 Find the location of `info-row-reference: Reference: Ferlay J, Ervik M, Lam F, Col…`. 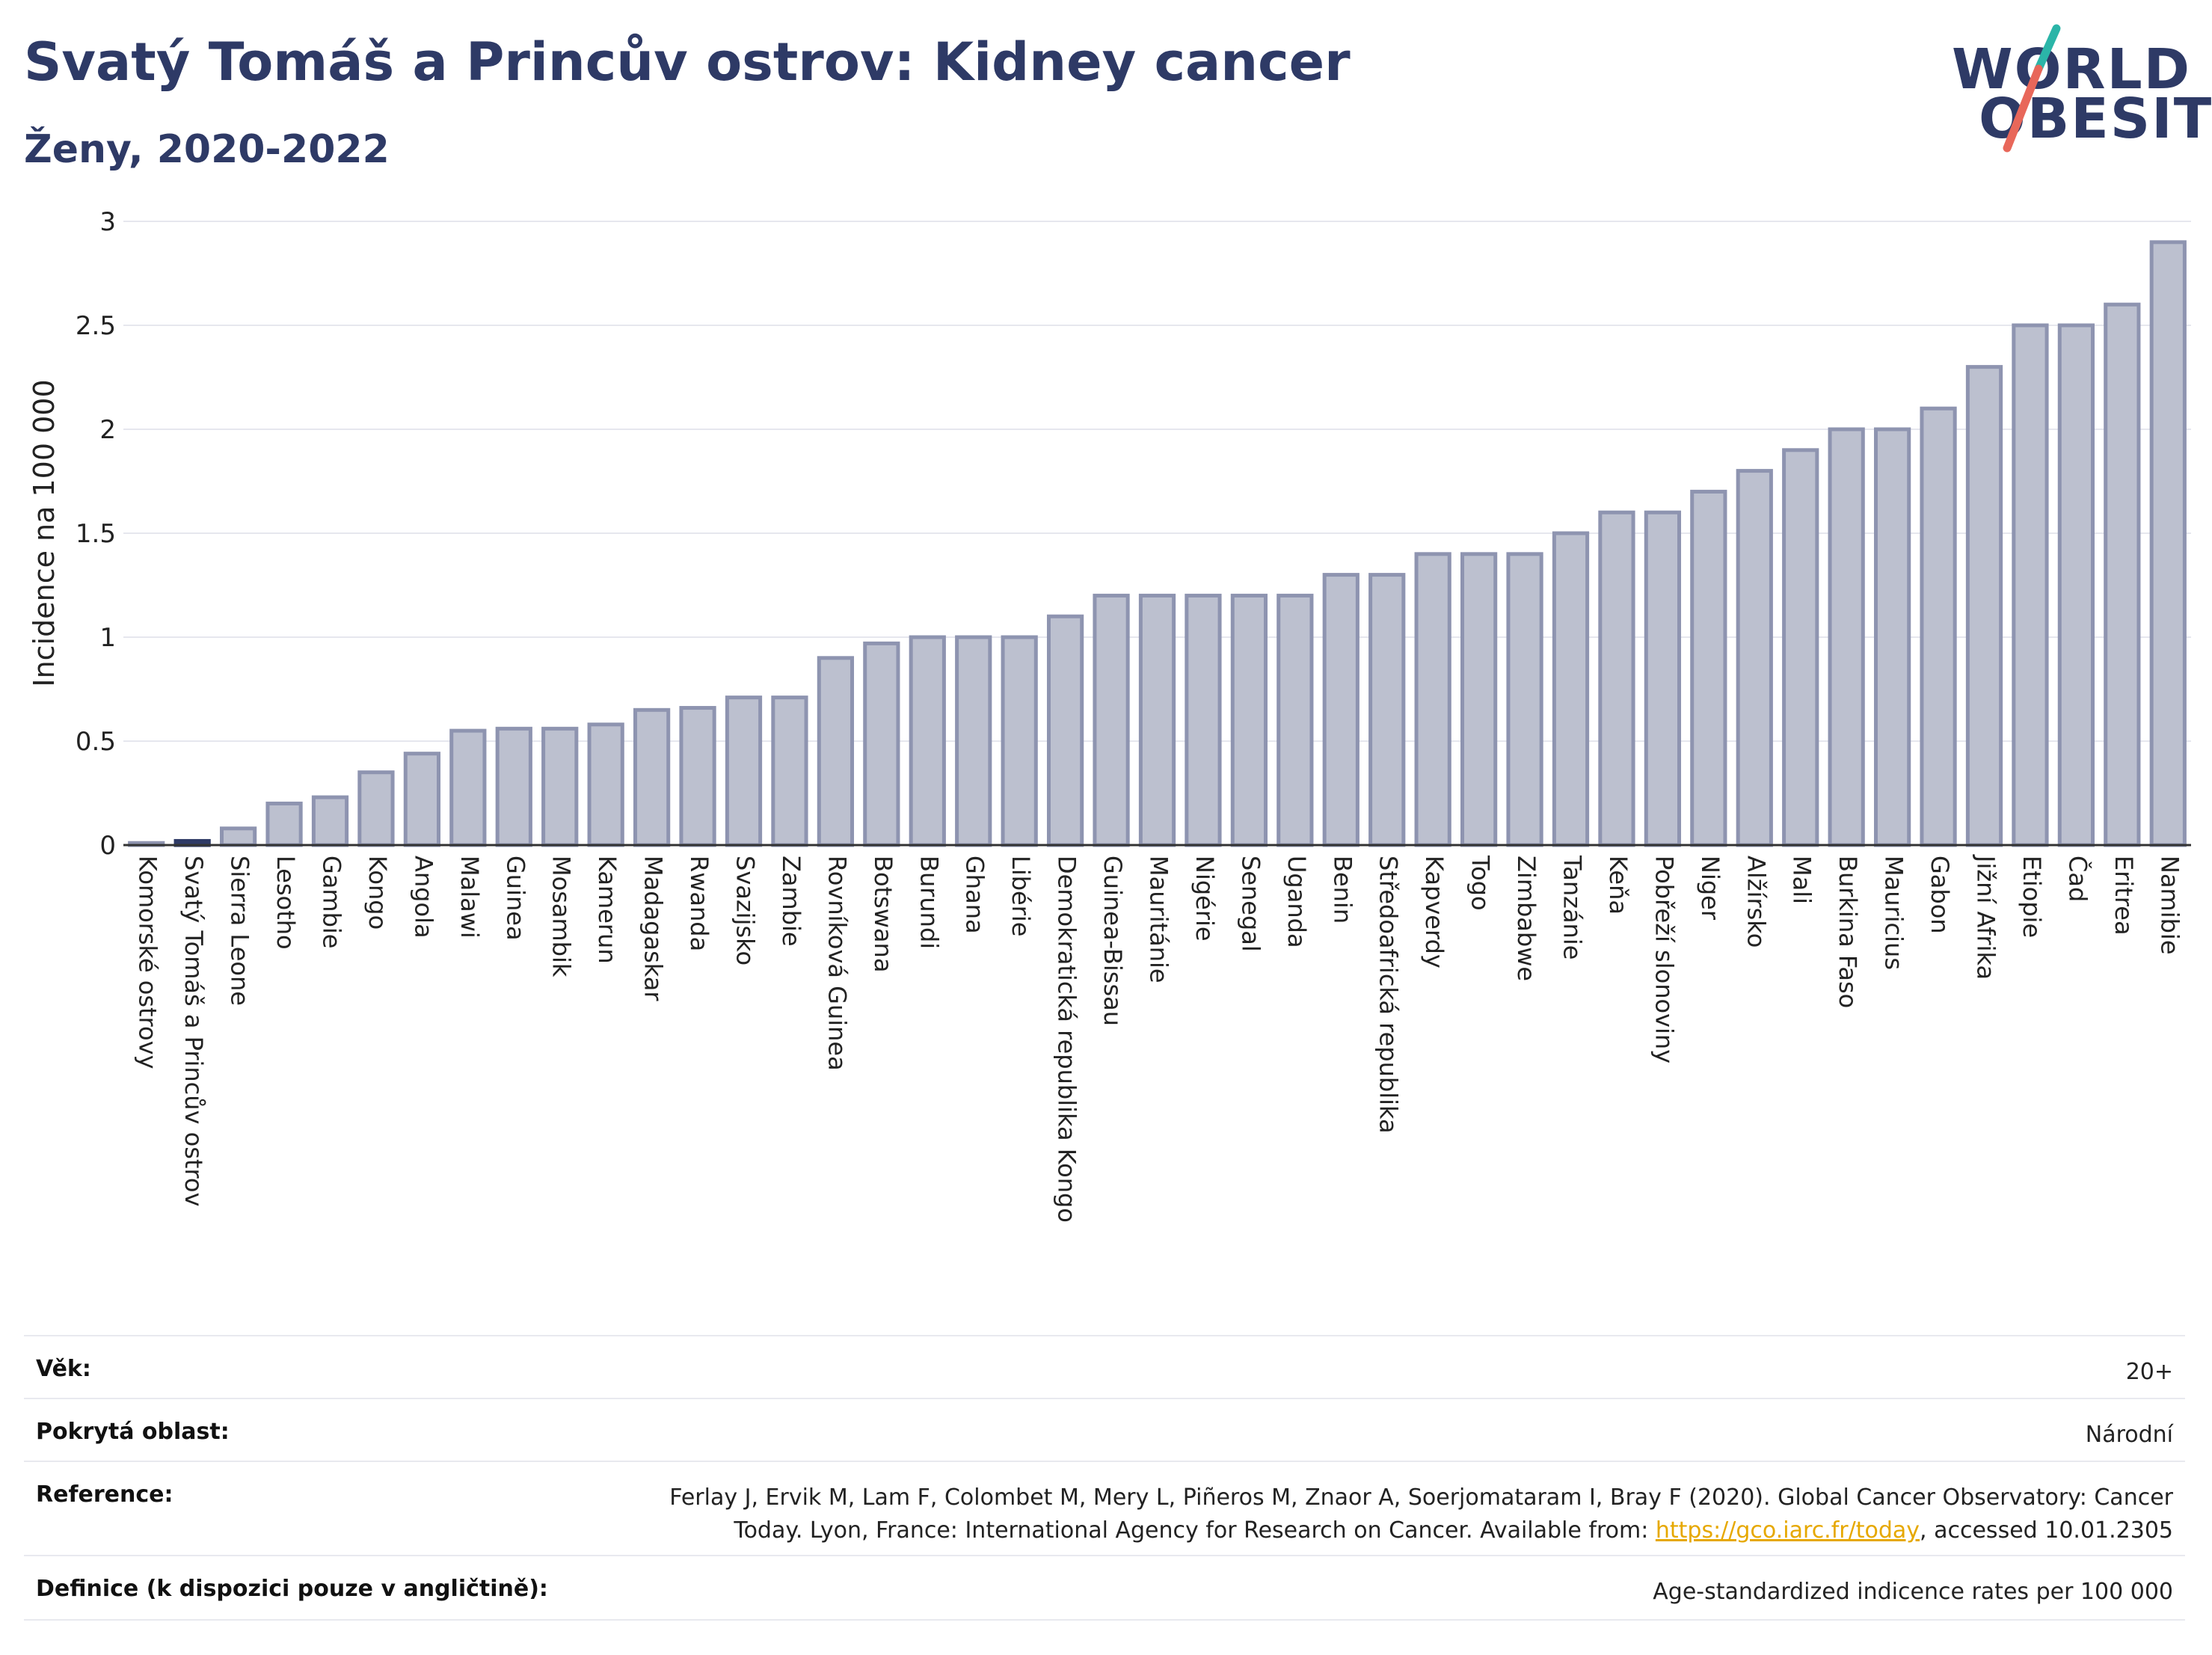

info-row-reference: Reference: Ferlay J, Ervik M, Lam F, Col… is located at coordinates (1104, 1508).